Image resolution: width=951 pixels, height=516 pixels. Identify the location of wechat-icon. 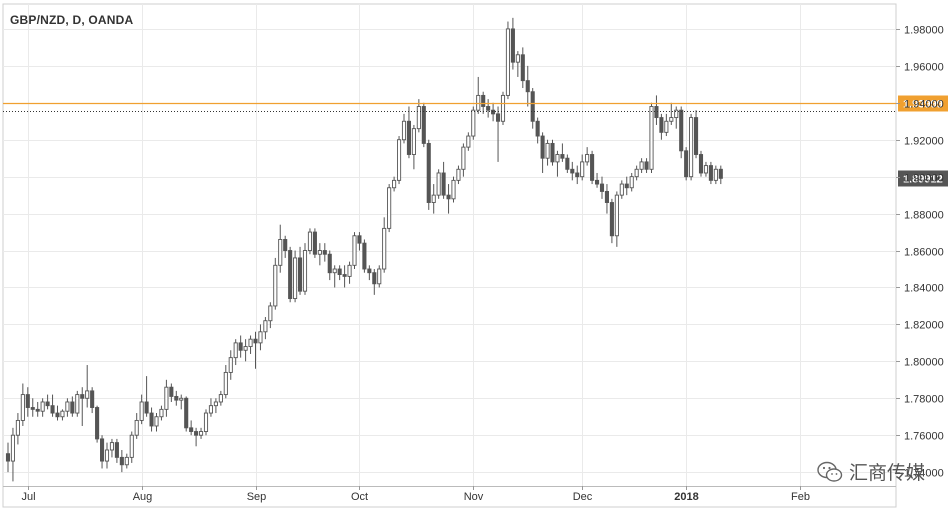
(830, 471).